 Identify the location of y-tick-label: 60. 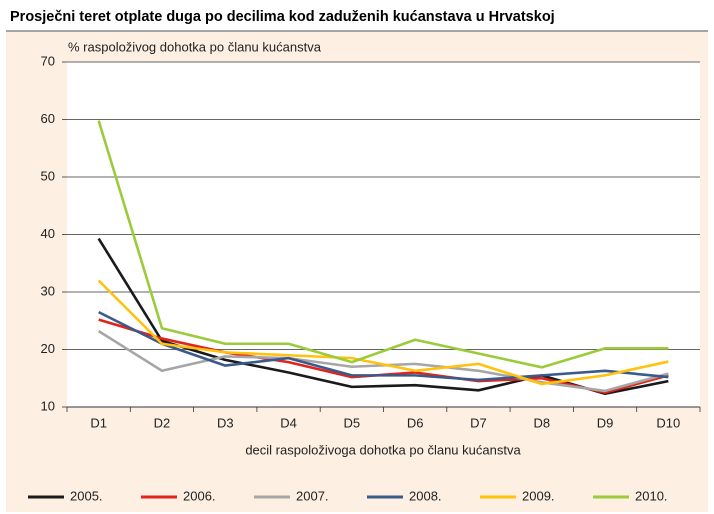
(48, 118).